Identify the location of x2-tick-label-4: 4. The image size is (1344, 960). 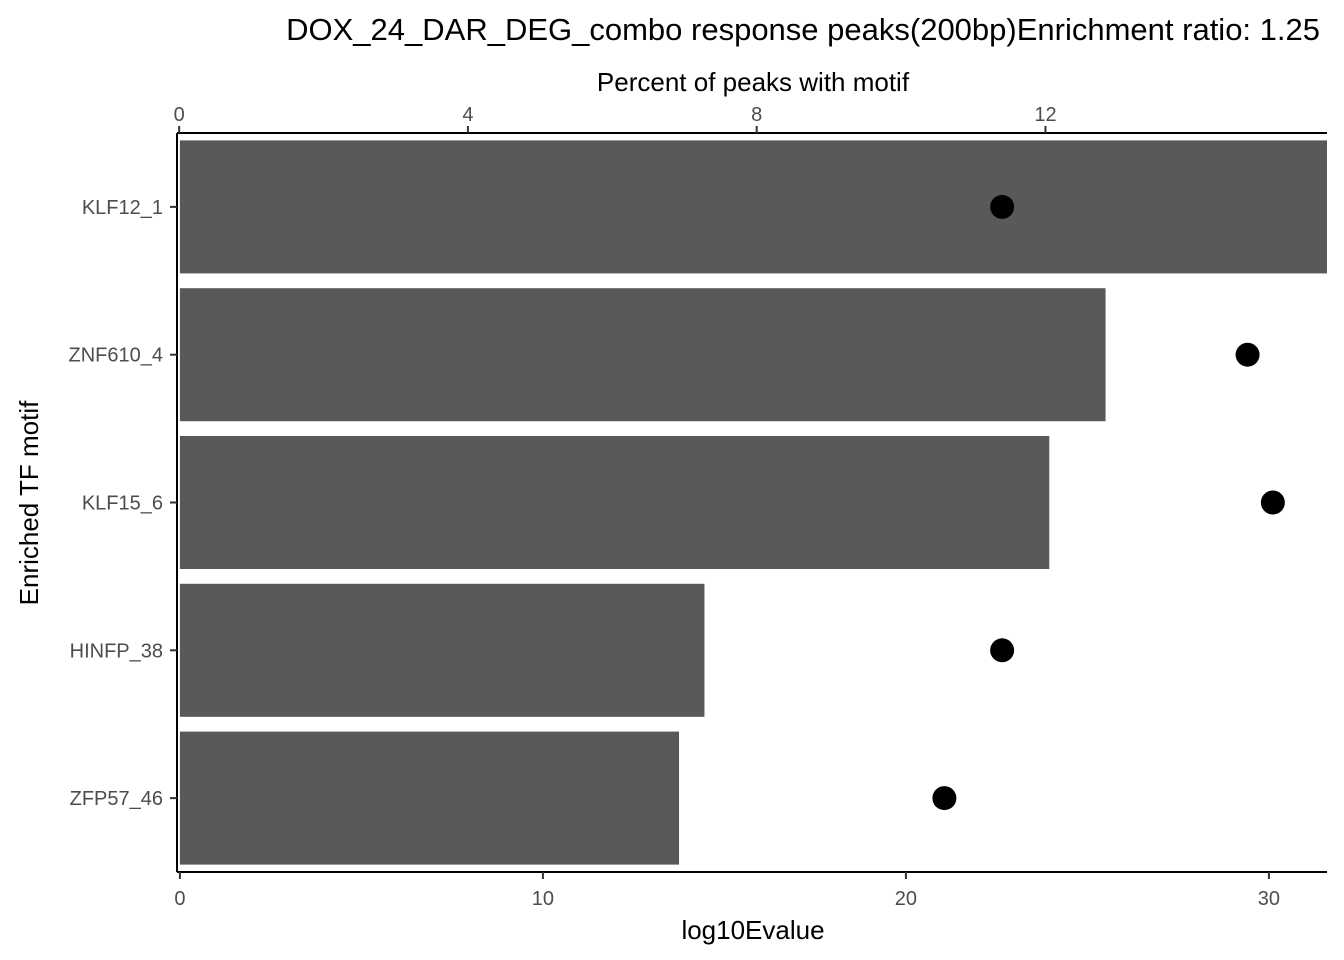
(467, 115).